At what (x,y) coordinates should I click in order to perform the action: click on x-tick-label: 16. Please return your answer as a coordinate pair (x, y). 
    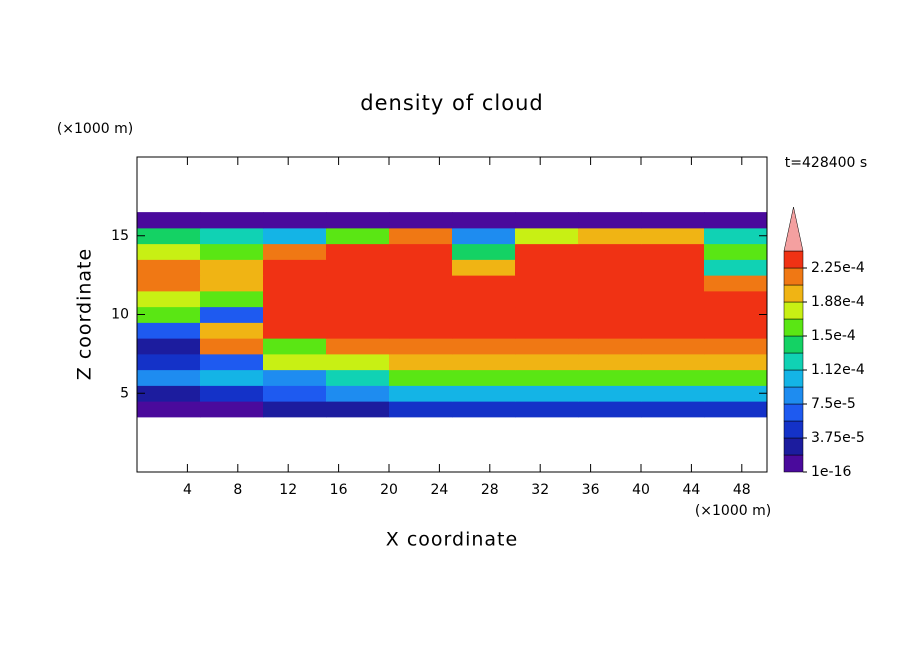
    Looking at the image, I should click on (339, 490).